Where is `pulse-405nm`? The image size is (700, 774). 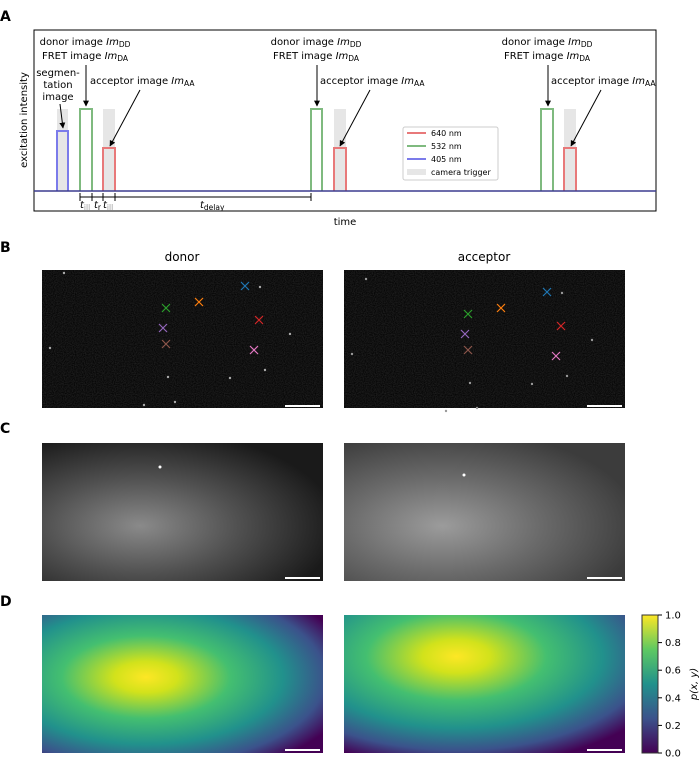
pulse-405nm is located at coordinates (62, 160).